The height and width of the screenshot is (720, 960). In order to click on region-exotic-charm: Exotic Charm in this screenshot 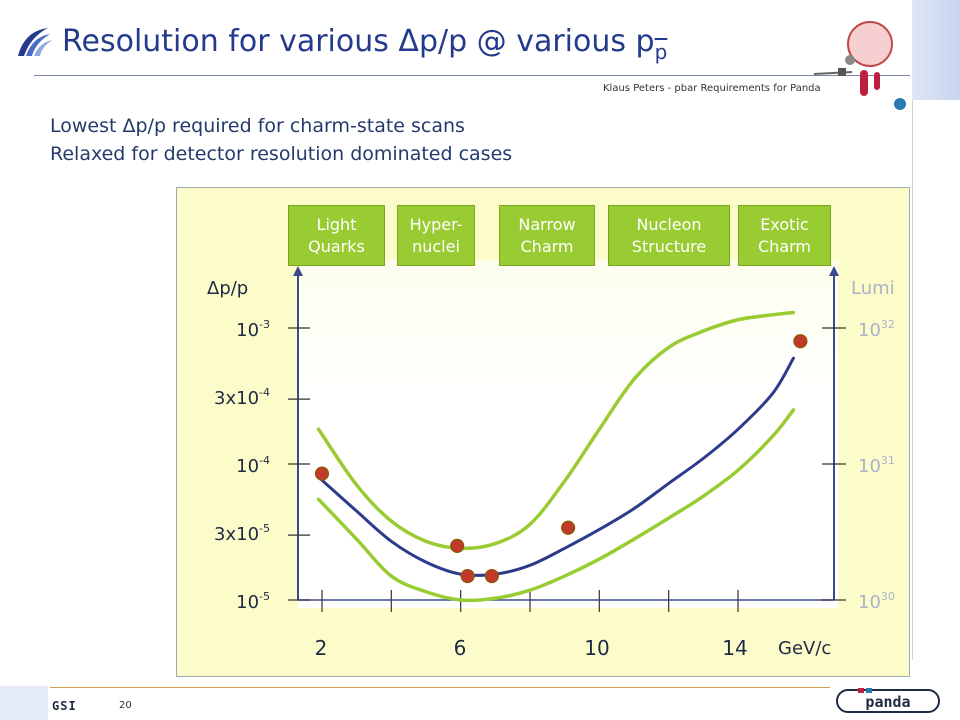, I will do `click(784, 235)`.